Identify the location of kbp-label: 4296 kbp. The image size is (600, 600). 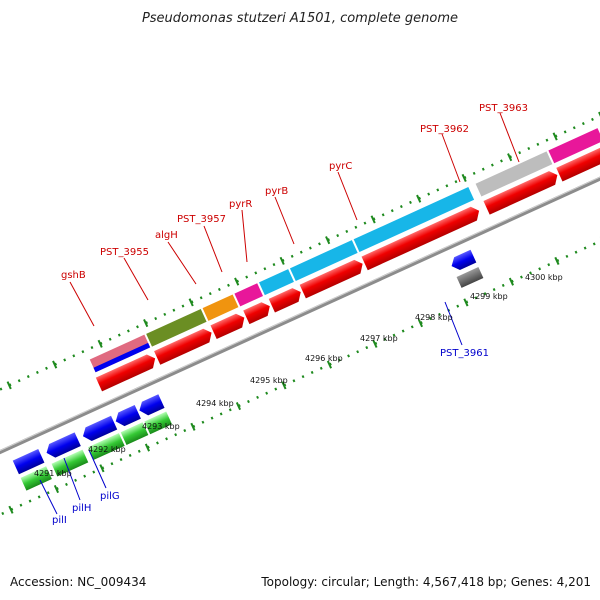
(324, 358).